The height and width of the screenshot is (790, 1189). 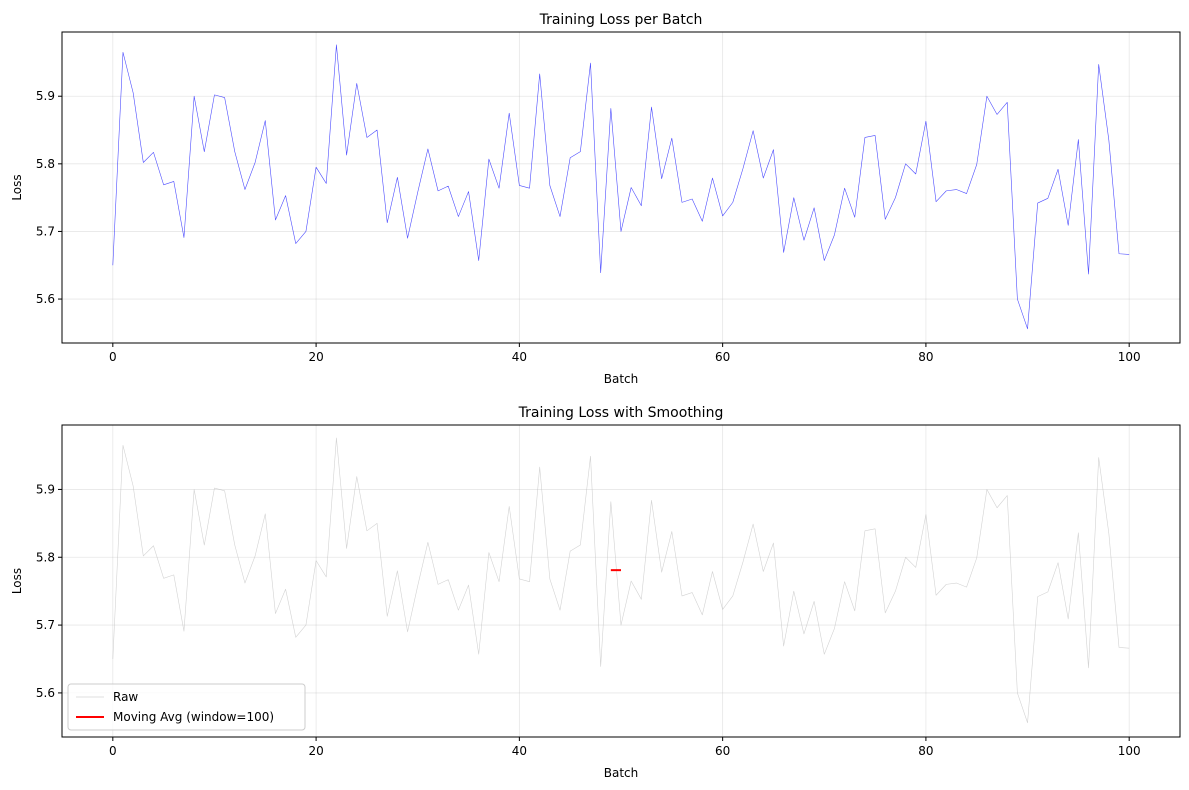 I want to click on legend-label-moving-avg: Moving Avg (window=100), so click(x=193, y=717).